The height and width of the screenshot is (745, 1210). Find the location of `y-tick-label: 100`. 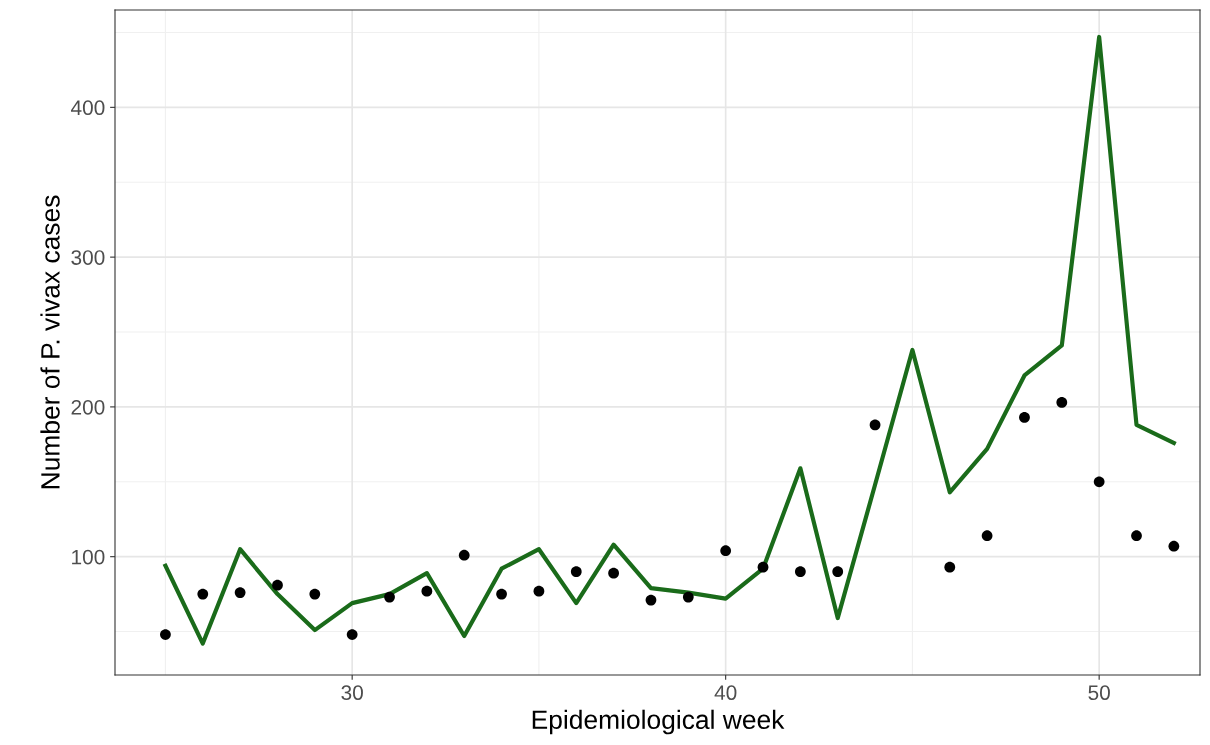

y-tick-label: 100 is located at coordinates (88, 557).